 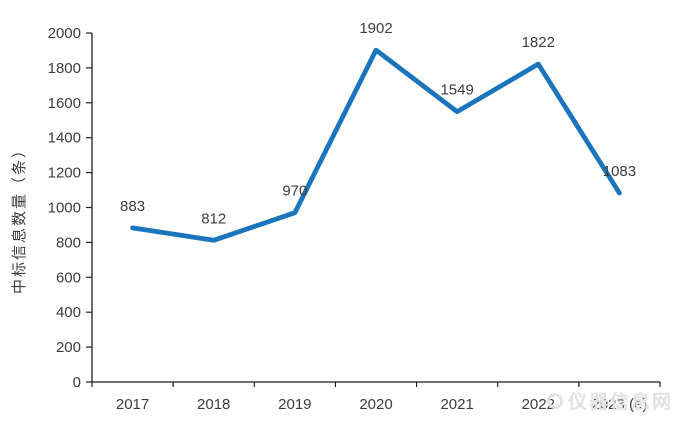 What do you see at coordinates (68, 312) in the screenshot?
I see `y-tick-label: 400` at bounding box center [68, 312].